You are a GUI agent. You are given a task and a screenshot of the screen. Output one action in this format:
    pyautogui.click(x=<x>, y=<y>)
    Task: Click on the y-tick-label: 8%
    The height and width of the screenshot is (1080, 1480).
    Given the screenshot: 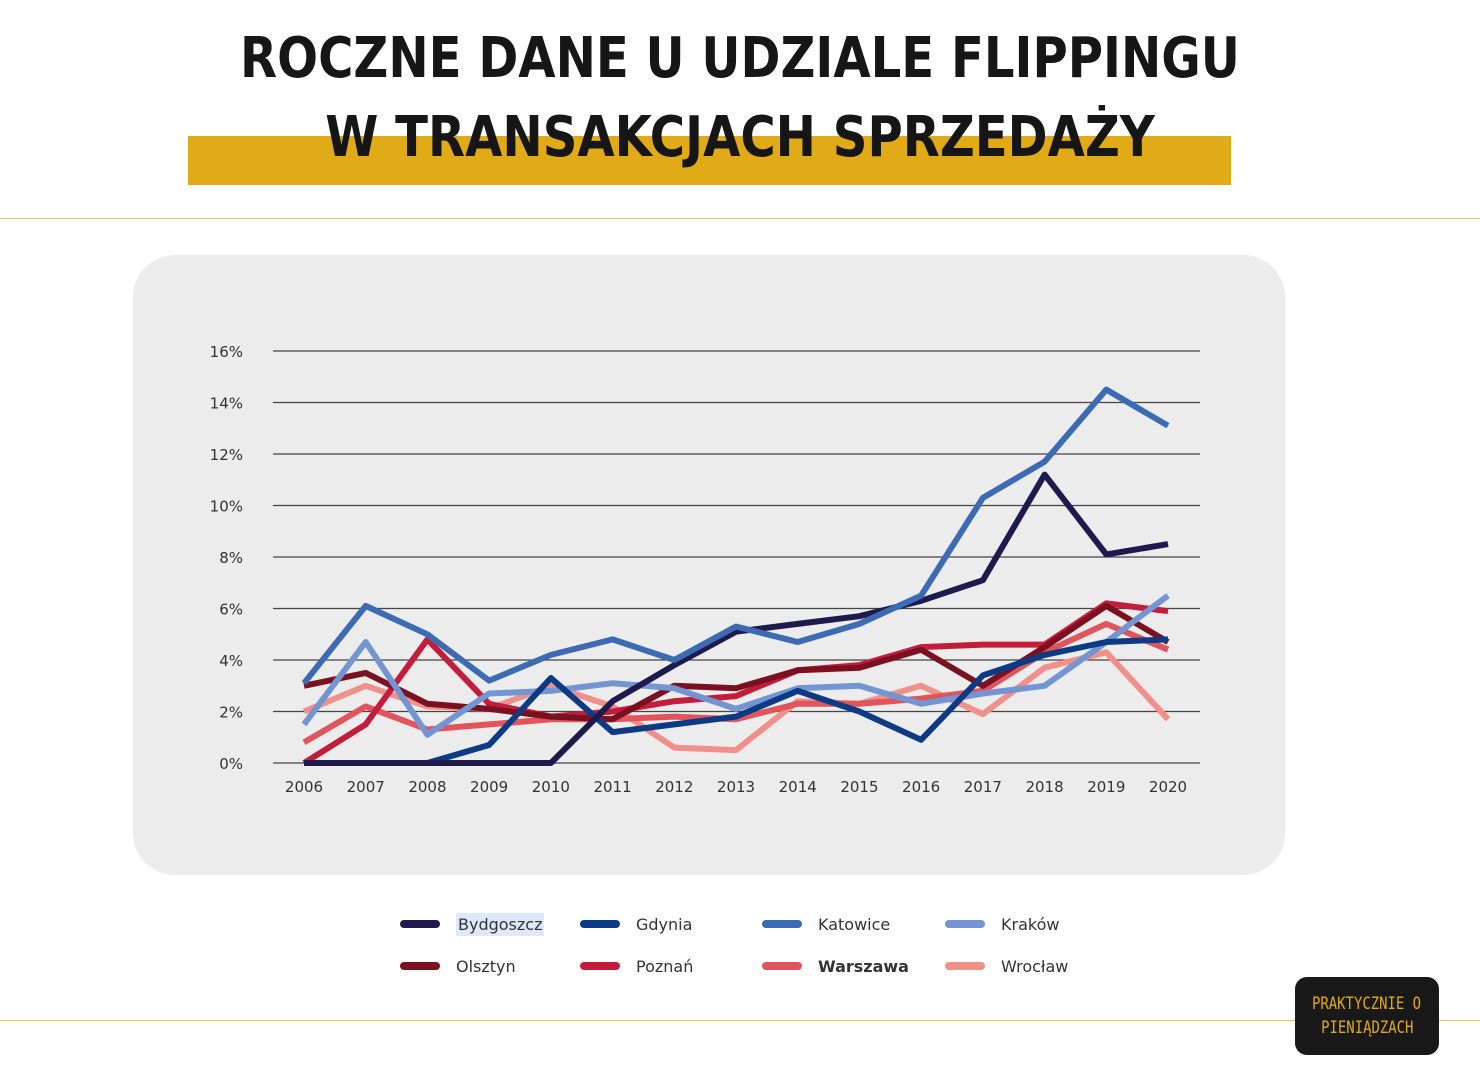 What is the action you would take?
    pyautogui.click(x=231, y=558)
    